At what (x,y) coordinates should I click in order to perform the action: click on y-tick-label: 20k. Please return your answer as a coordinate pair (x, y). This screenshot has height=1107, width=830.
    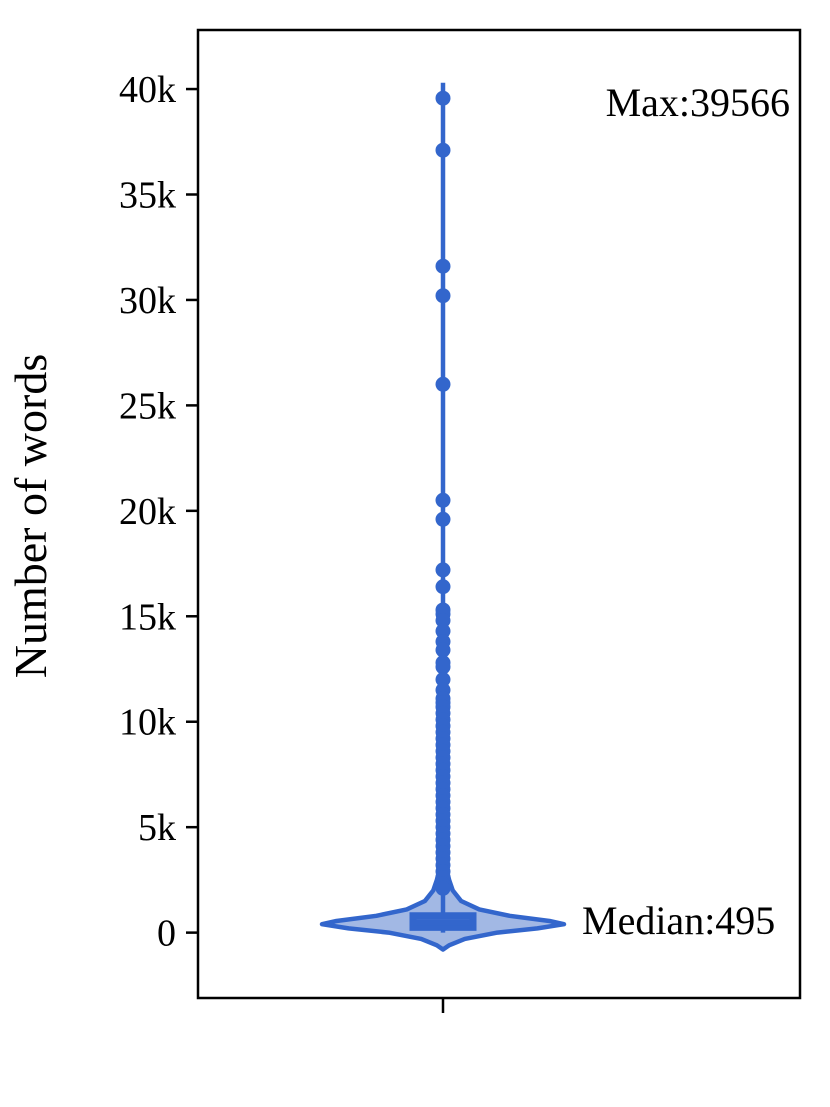
    Looking at the image, I should click on (147, 512).